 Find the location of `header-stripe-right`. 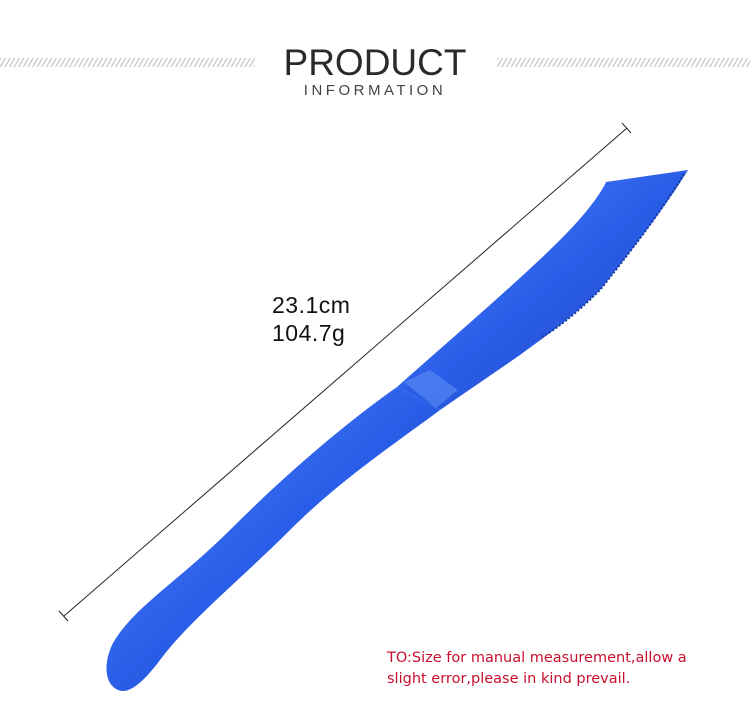

header-stripe-right is located at coordinates (623, 62).